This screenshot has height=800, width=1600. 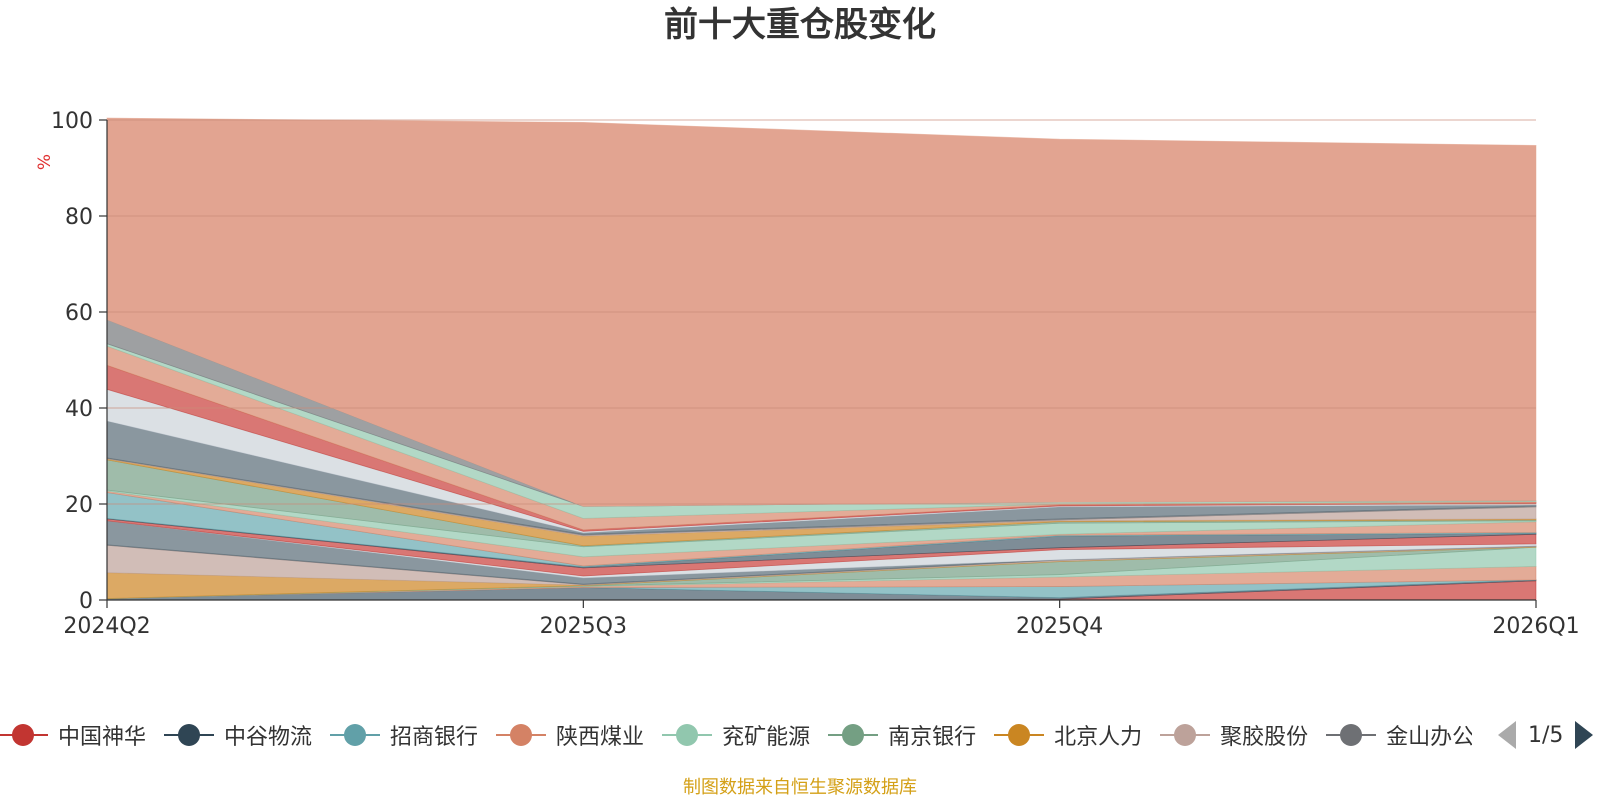 What do you see at coordinates (102, 737) in the screenshot?
I see `legend-label: 中国神华` at bounding box center [102, 737].